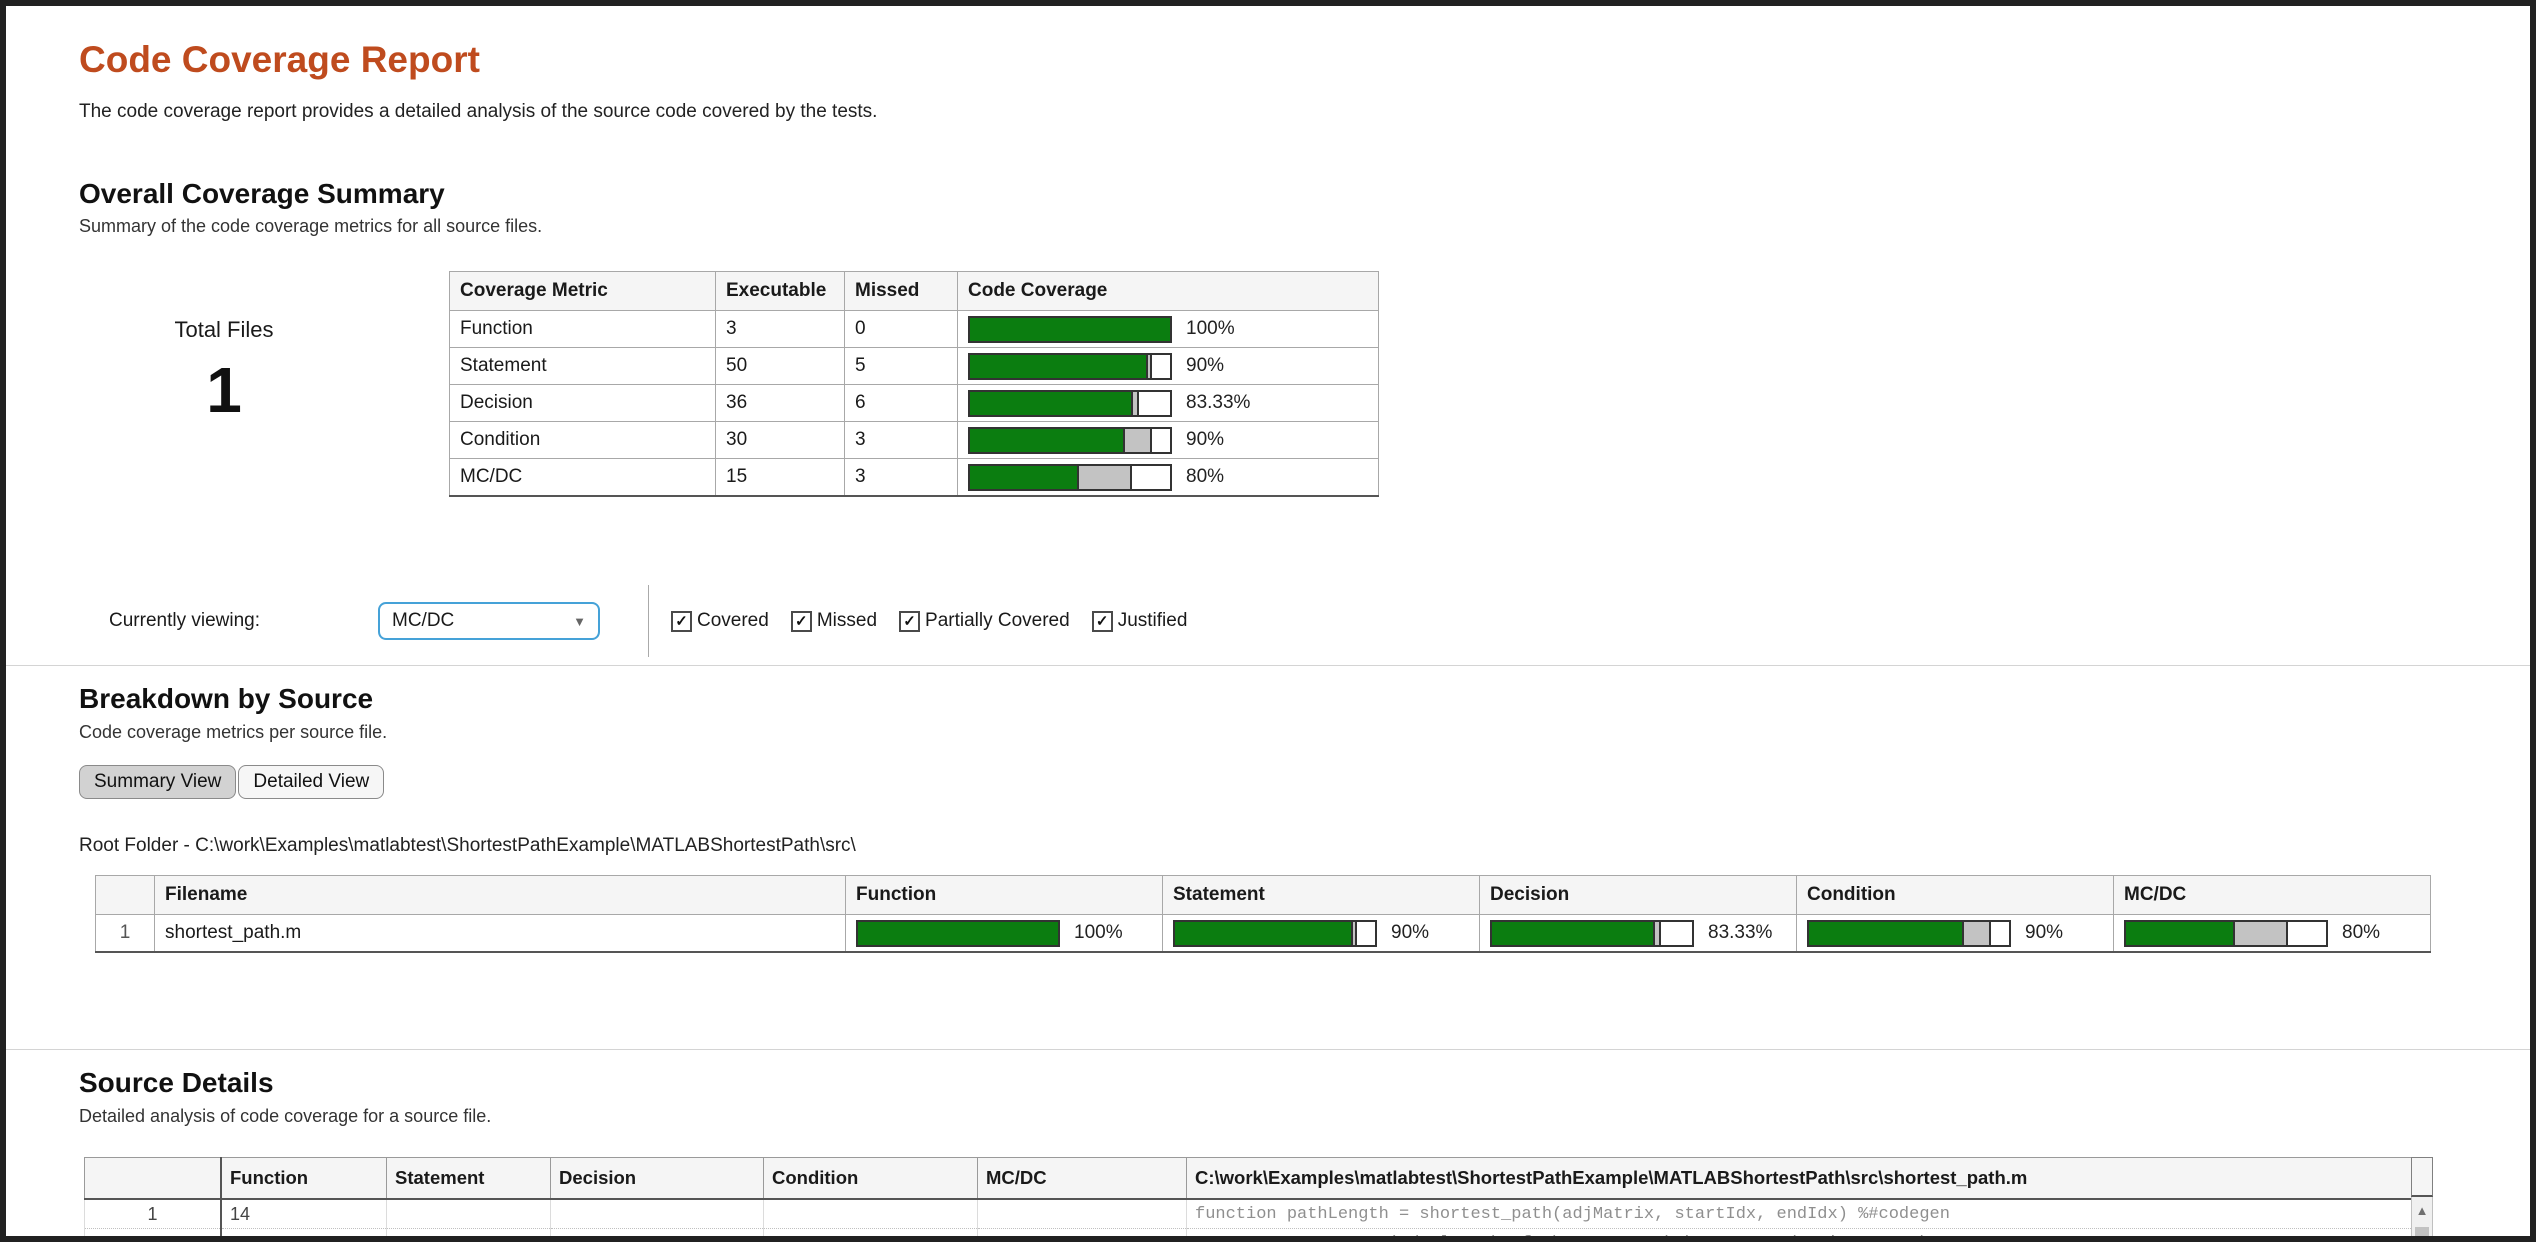 This screenshot has height=1242, width=2536. I want to click on total-files-label: Total Files, so click(224, 330).